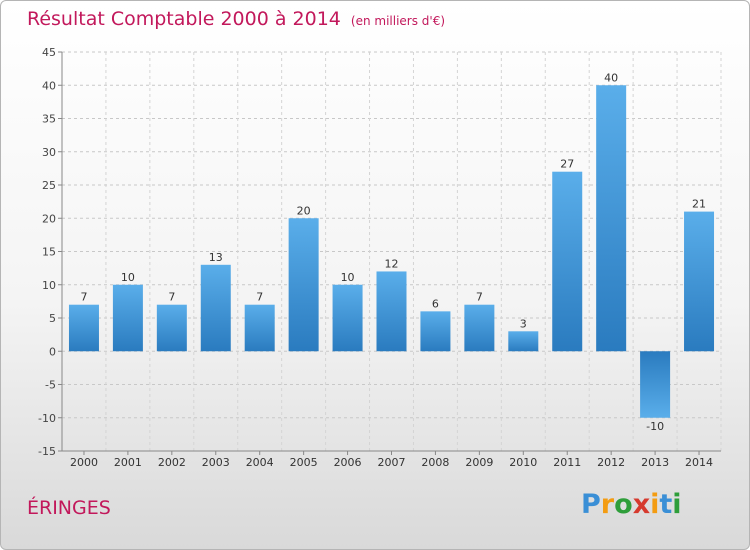 The image size is (750, 550). I want to click on x-tick-label: 2004, so click(260, 462).